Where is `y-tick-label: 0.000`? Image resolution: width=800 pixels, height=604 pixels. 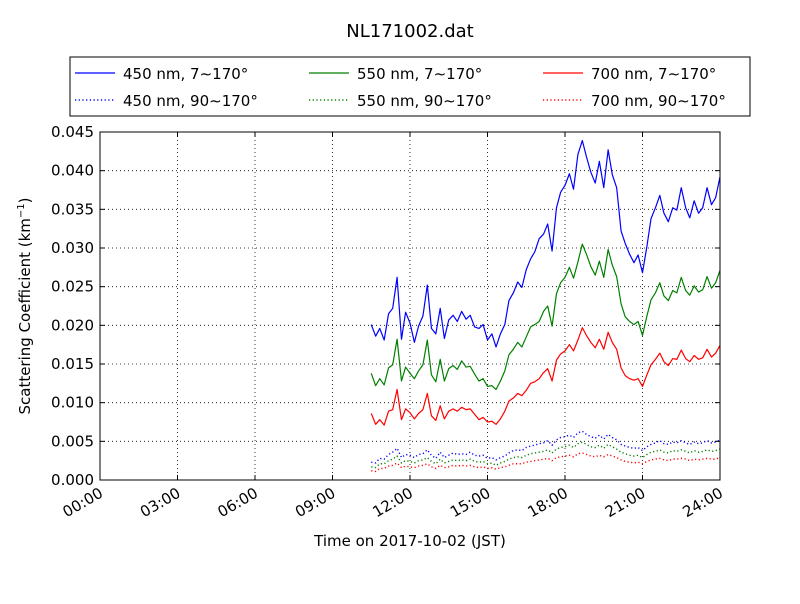 y-tick-label: 0.000 is located at coordinates (72, 480).